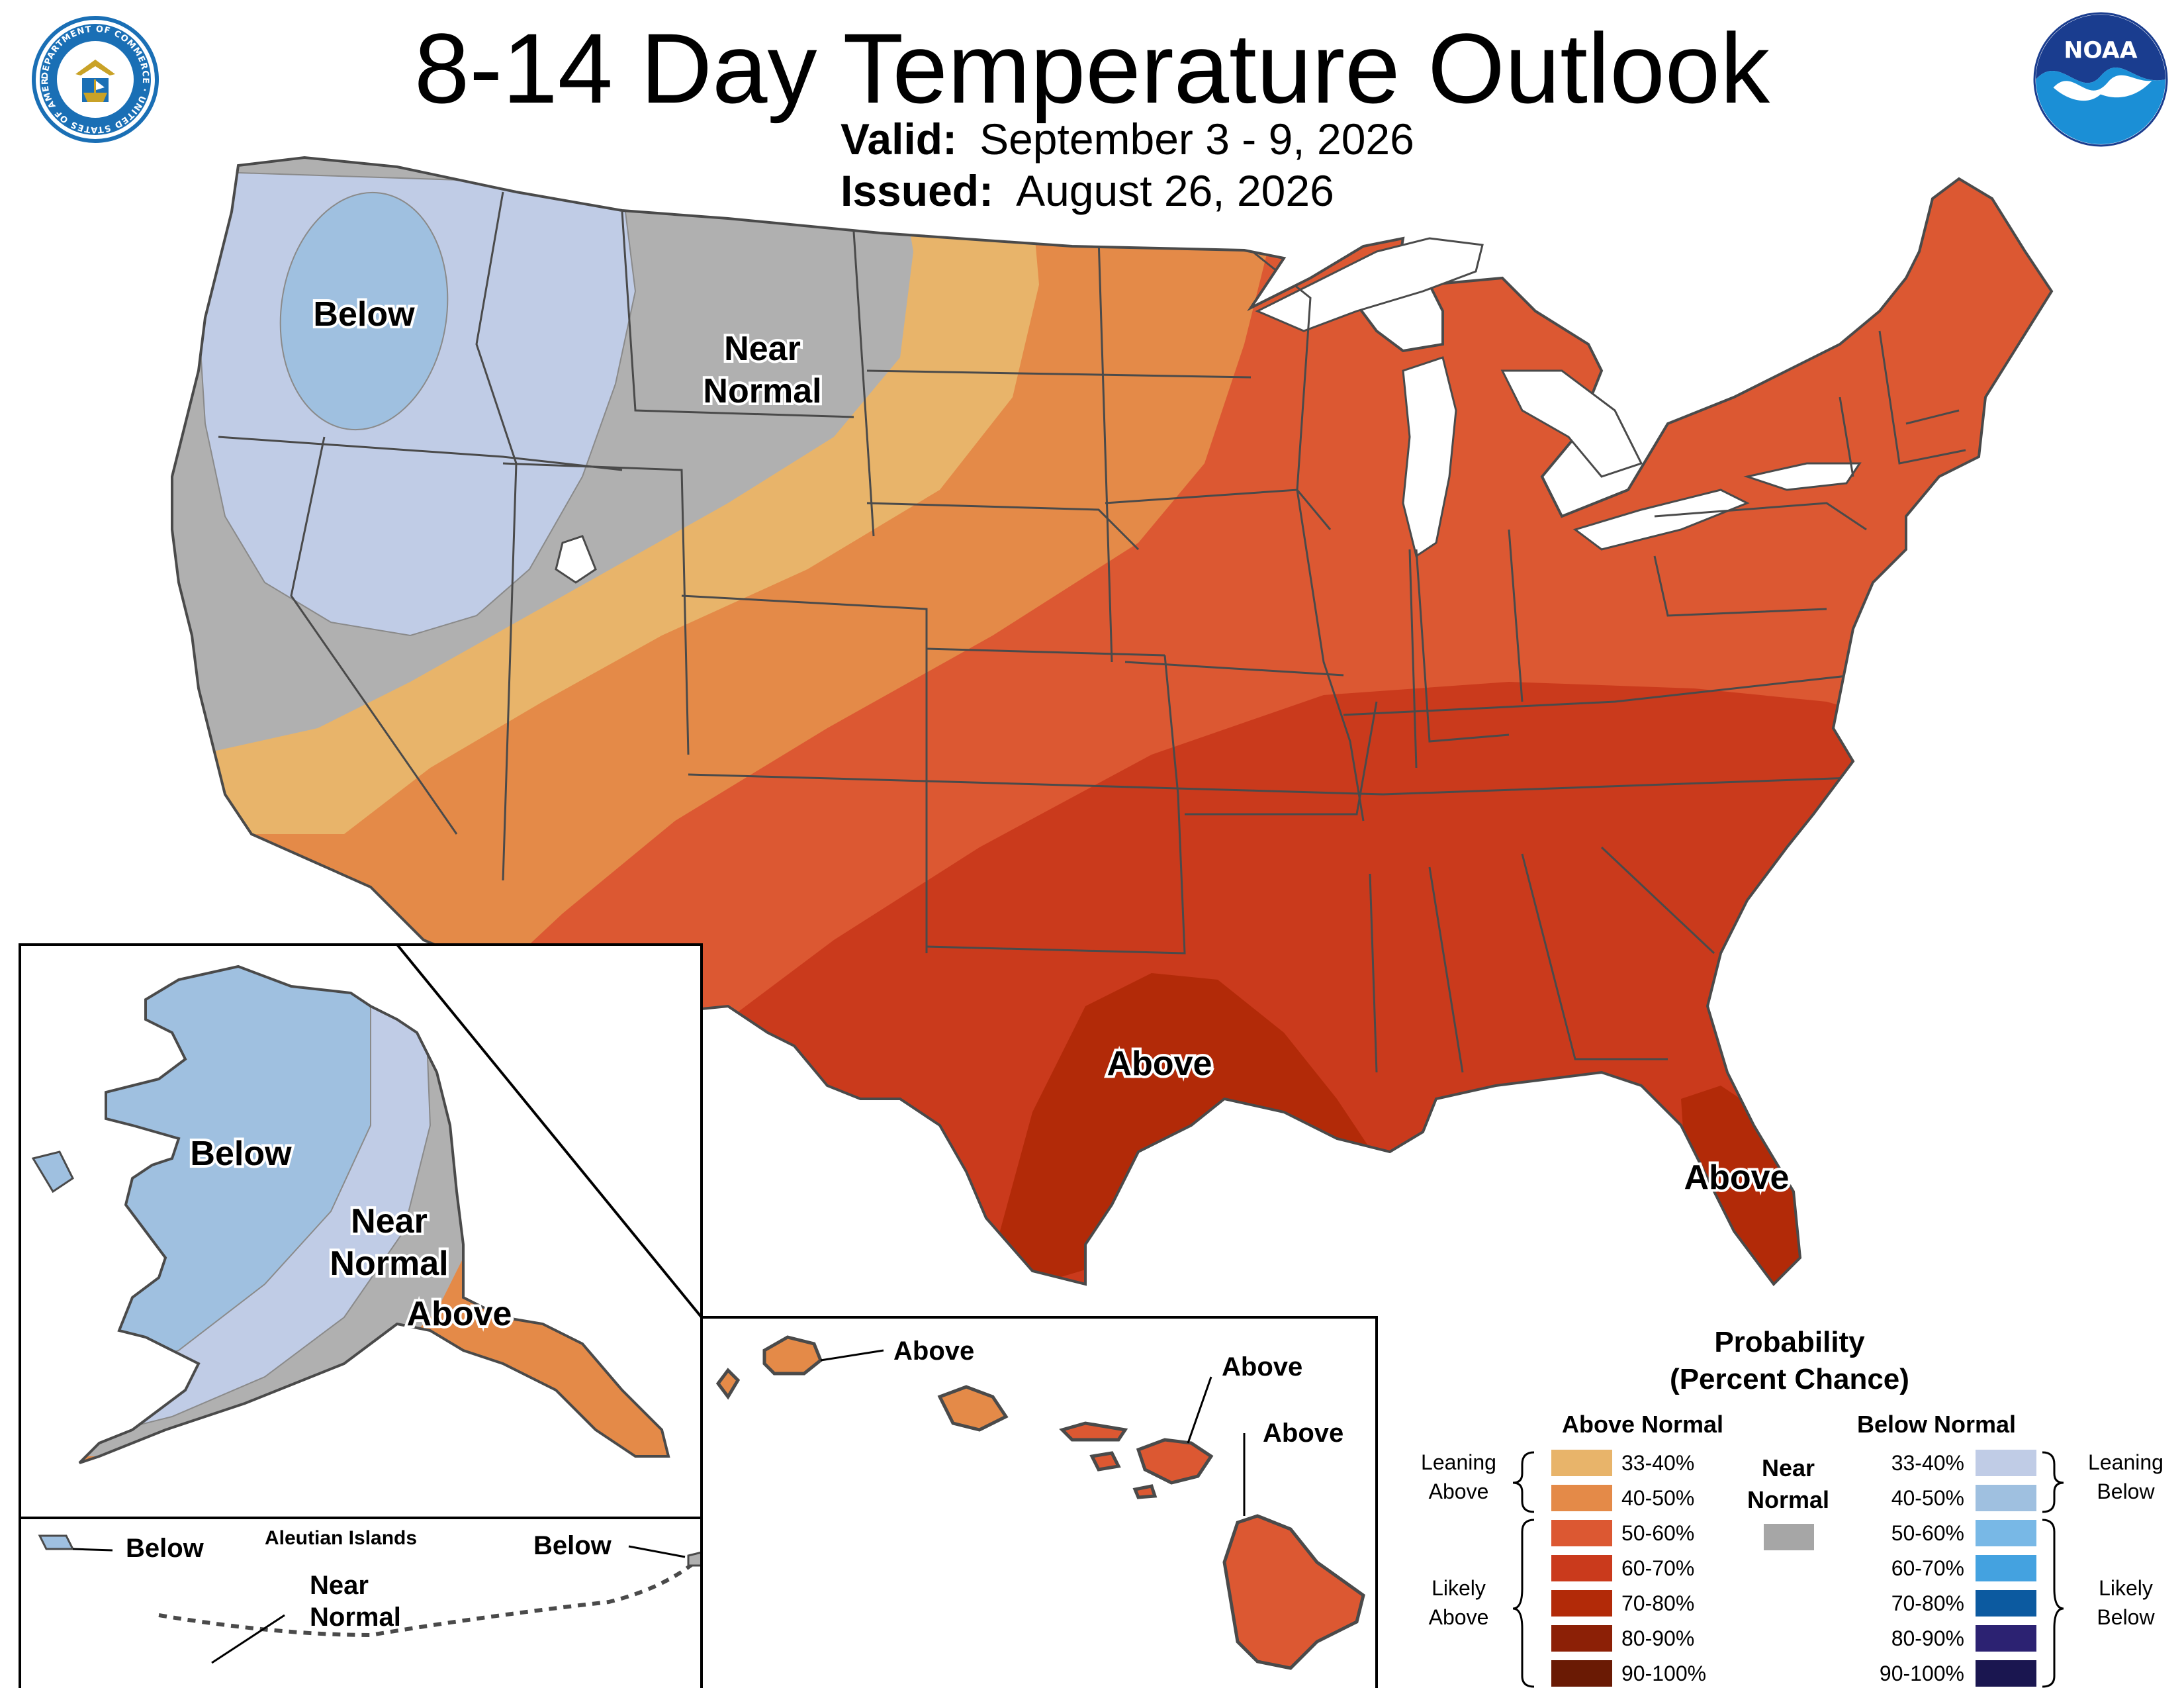  I want to click on great-salt-lake, so click(576, 559).